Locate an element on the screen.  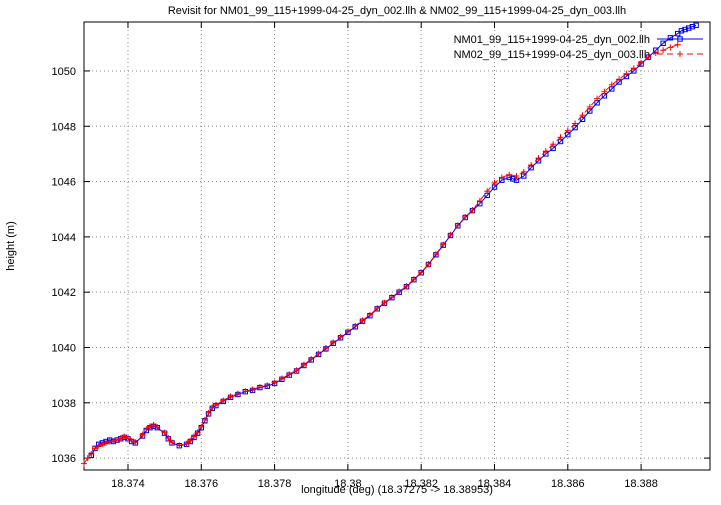
x-tick-label: 18.388 is located at coordinates (641, 484).